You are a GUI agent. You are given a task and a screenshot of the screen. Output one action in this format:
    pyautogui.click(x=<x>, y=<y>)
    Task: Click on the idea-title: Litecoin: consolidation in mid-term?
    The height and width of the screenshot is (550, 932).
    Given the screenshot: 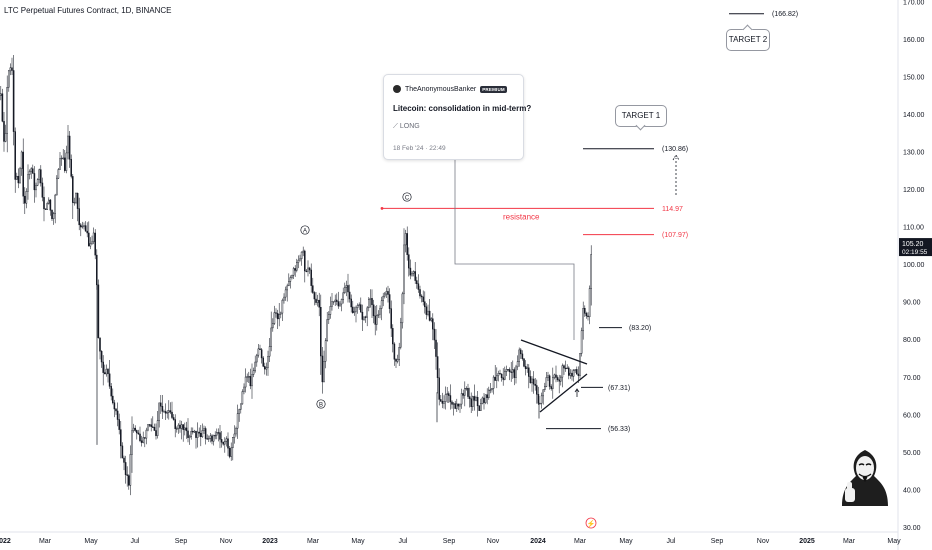 What is the action you would take?
    pyautogui.click(x=462, y=108)
    